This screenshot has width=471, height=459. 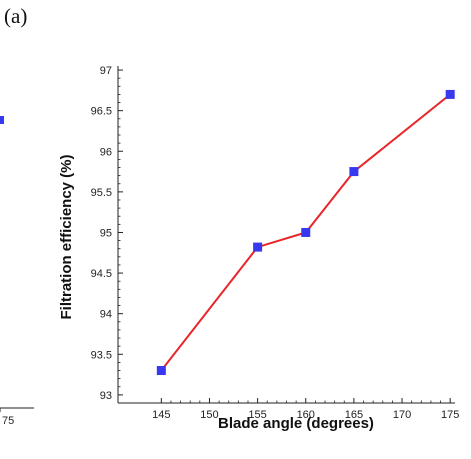 I want to click on y-tick-label: 94.5, so click(x=101, y=274).